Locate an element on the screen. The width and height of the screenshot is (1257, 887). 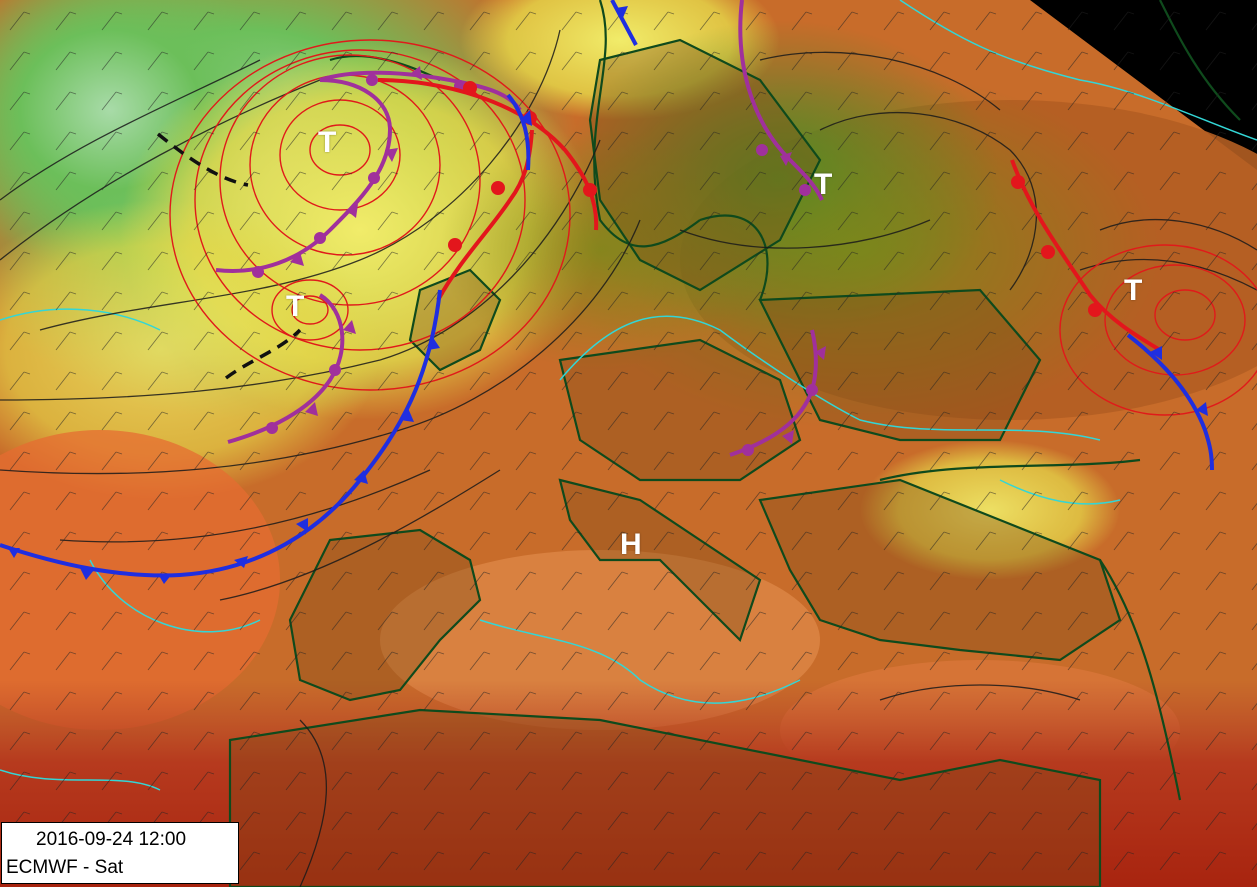
map-info-box: 2016-09-24 12:00 ECMWF - Sat is located at coordinates (120, 853).